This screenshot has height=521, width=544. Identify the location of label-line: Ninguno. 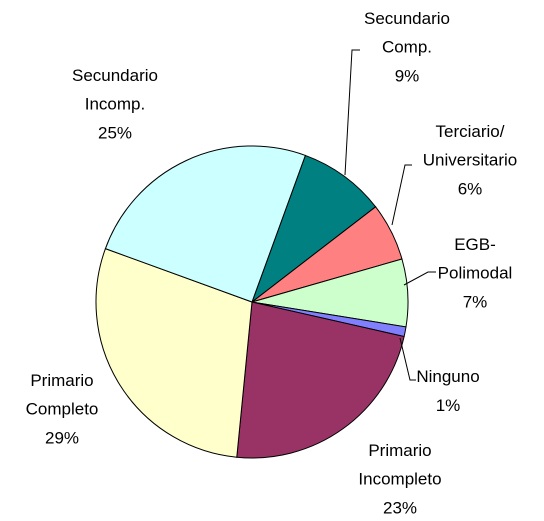
(447, 376).